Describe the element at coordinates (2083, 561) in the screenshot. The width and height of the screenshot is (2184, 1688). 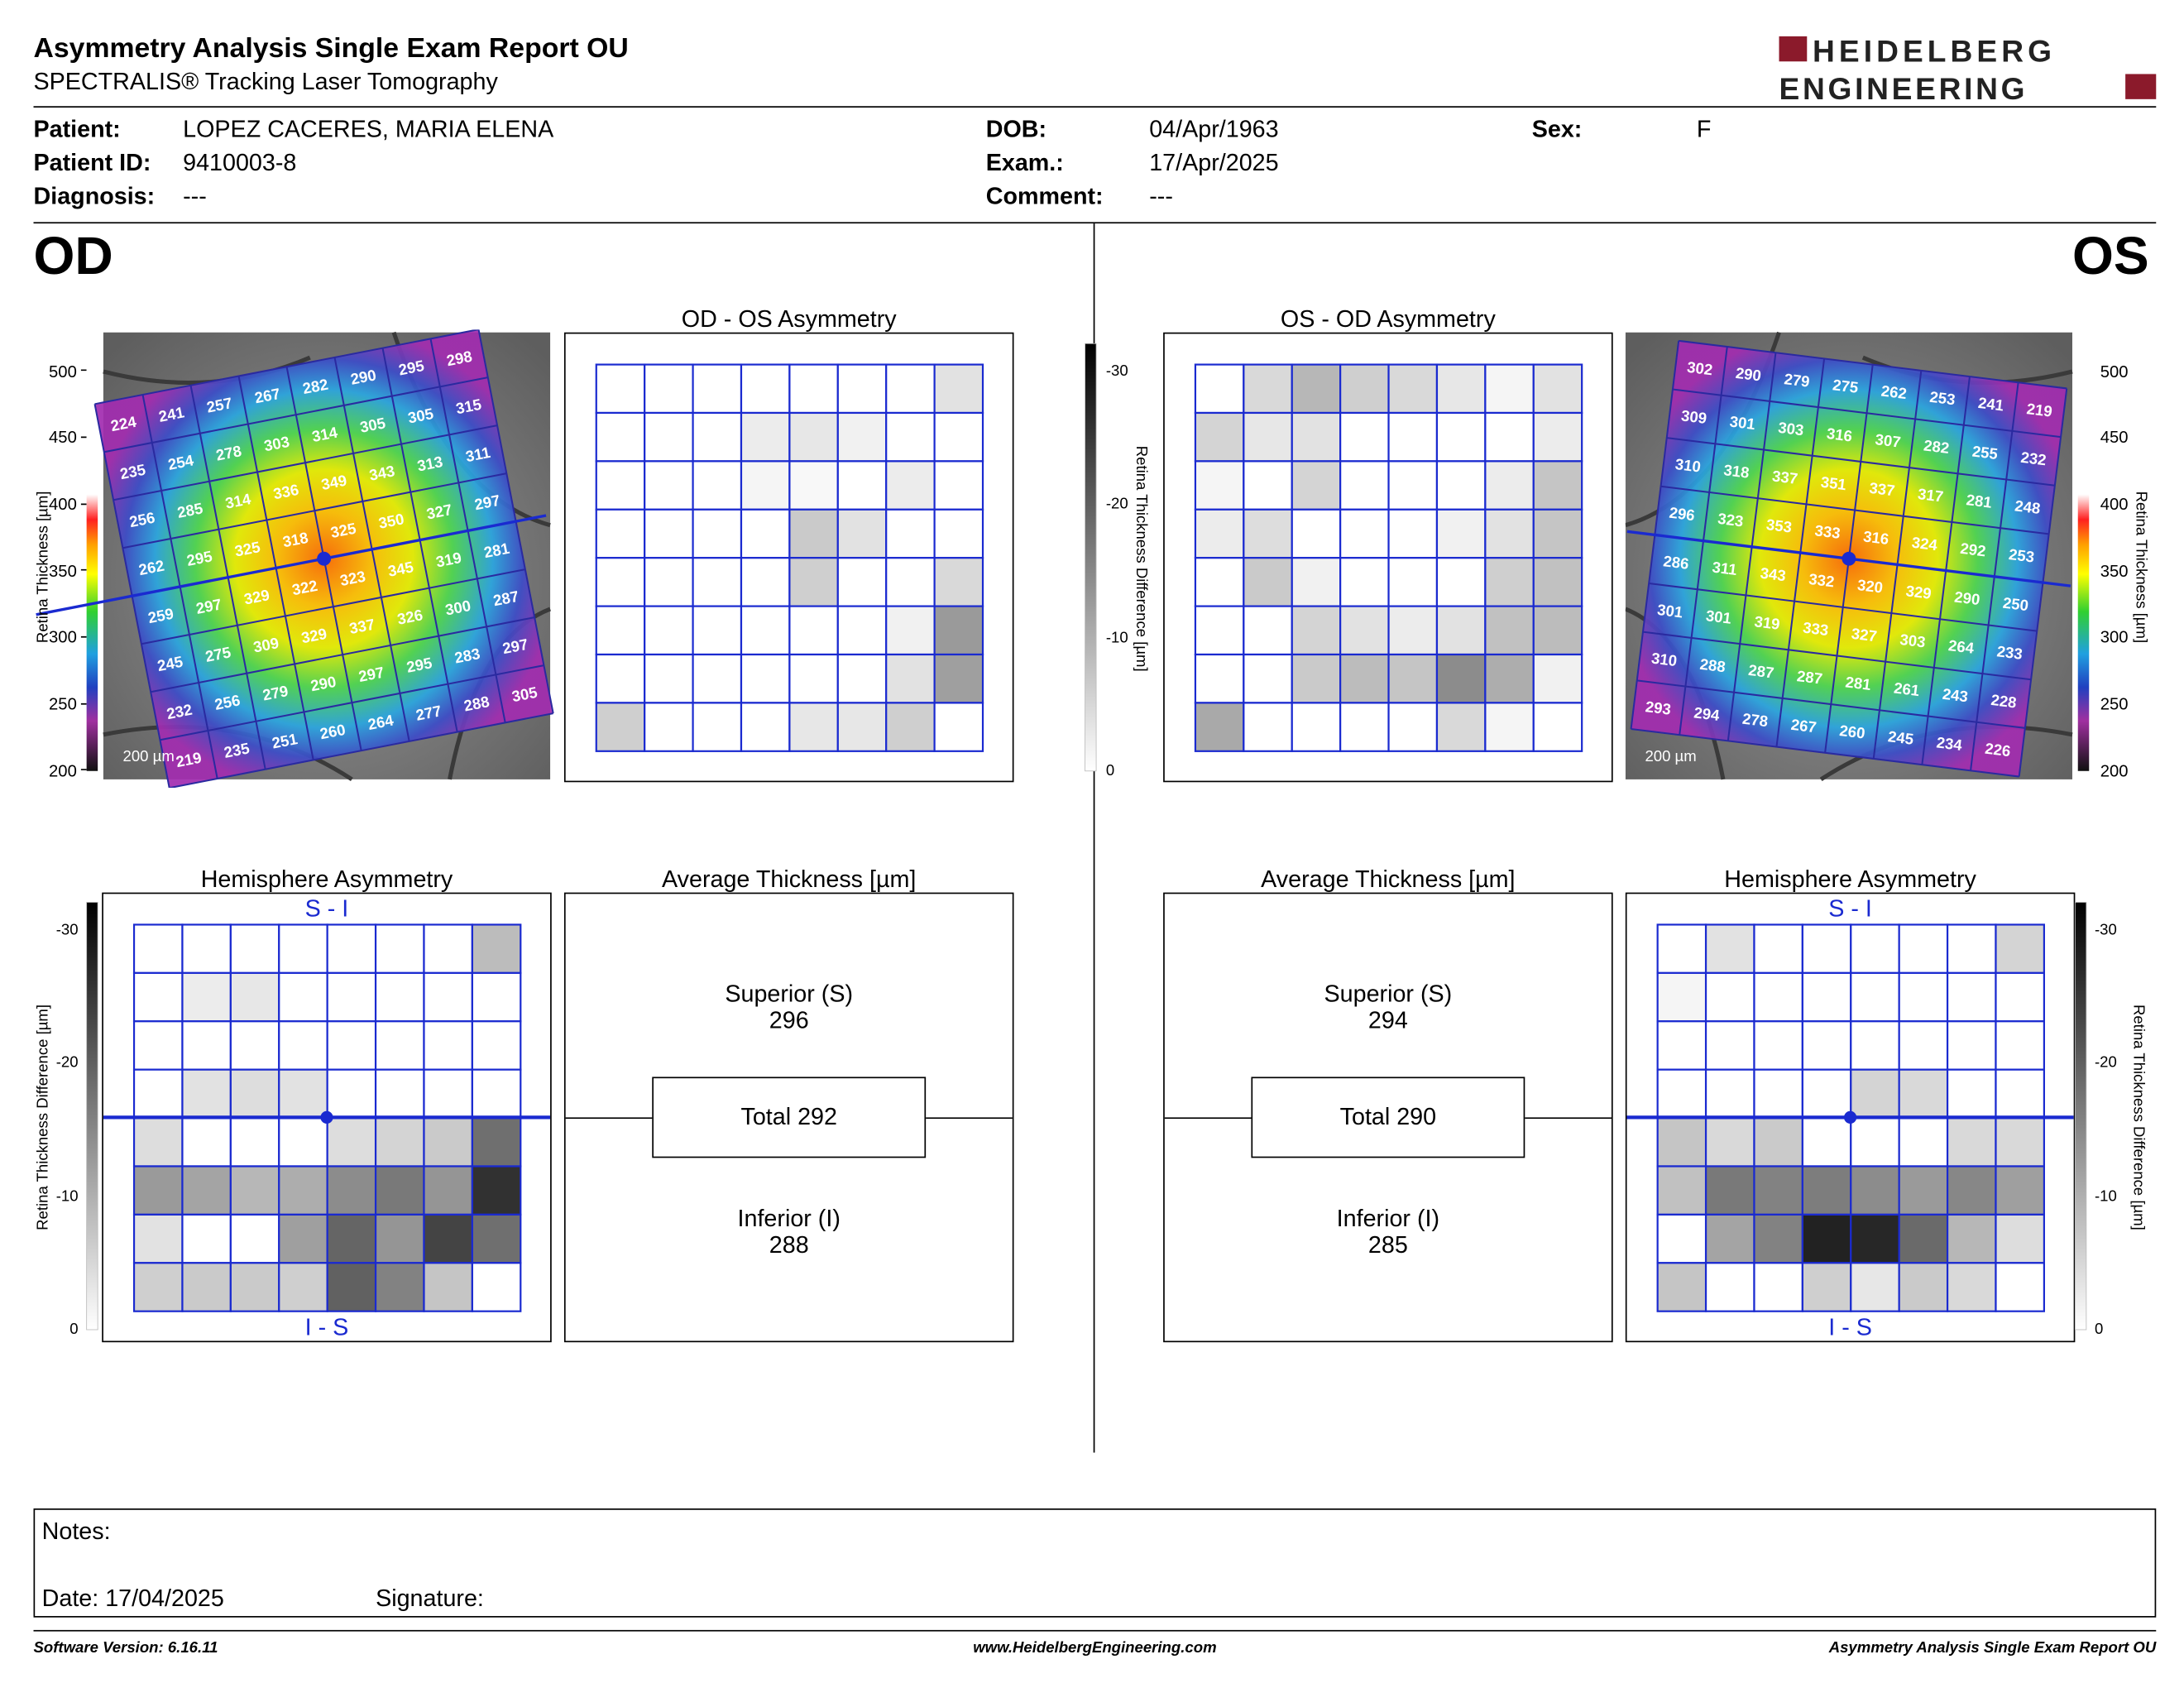
I see `os-thickness-colorbar` at that location.